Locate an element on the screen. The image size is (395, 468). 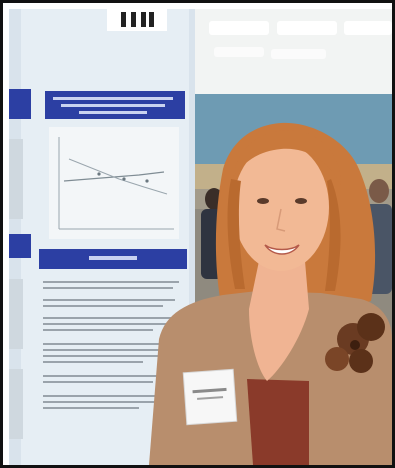
name-badge is located at coordinates (210, 397).